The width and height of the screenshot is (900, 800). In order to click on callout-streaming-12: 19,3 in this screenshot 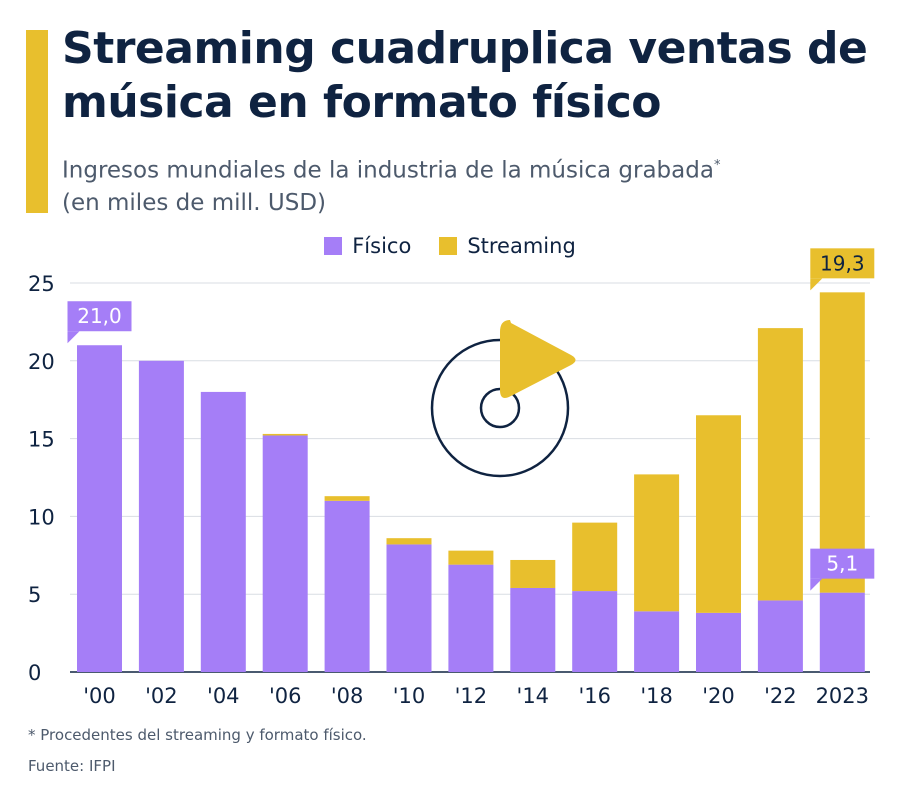, I will do `click(842, 269)`.